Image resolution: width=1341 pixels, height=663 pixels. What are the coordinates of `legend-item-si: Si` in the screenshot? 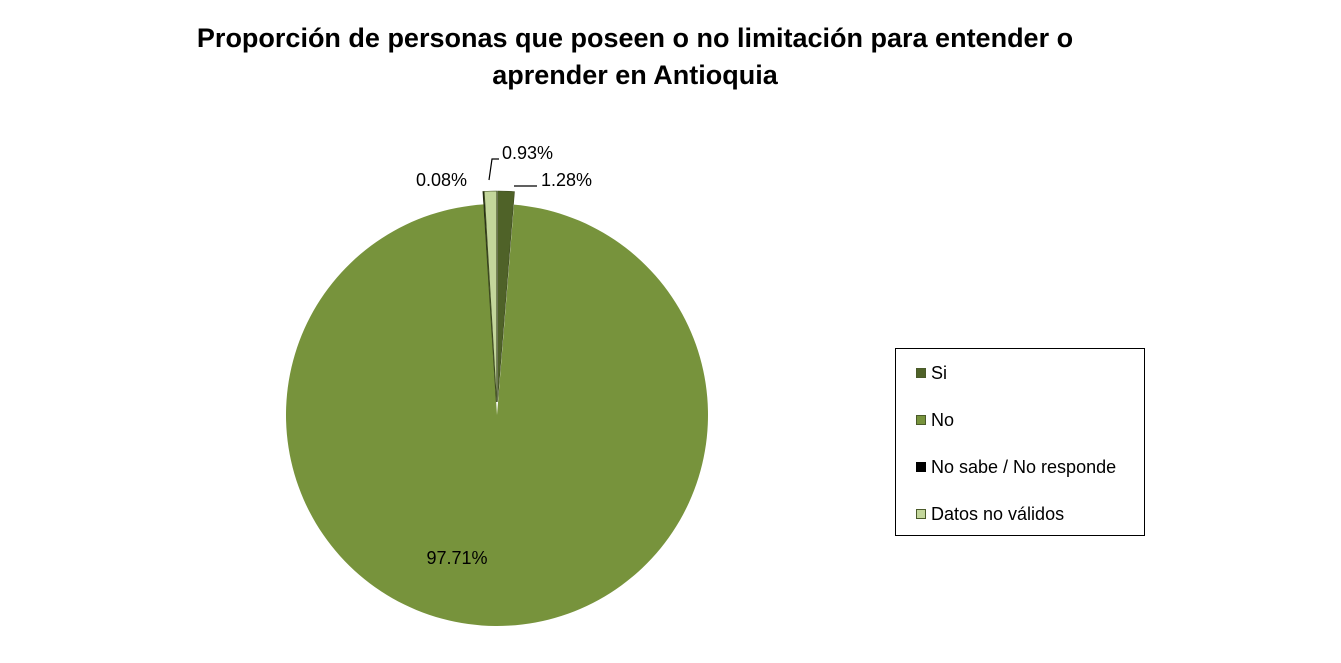 It's located at (931, 373).